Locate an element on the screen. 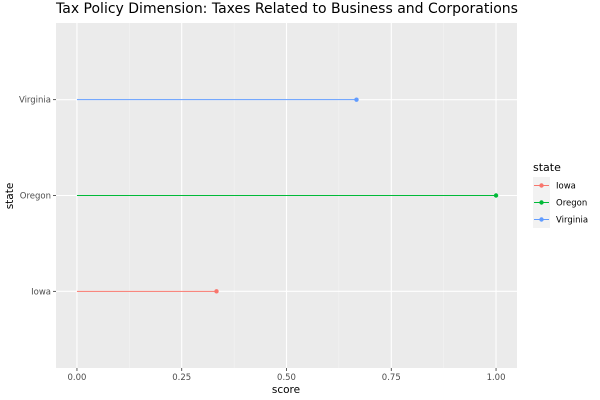 Image resolution: width=600 pixels, height=400 pixels. legend-label: Oregon is located at coordinates (571, 204).